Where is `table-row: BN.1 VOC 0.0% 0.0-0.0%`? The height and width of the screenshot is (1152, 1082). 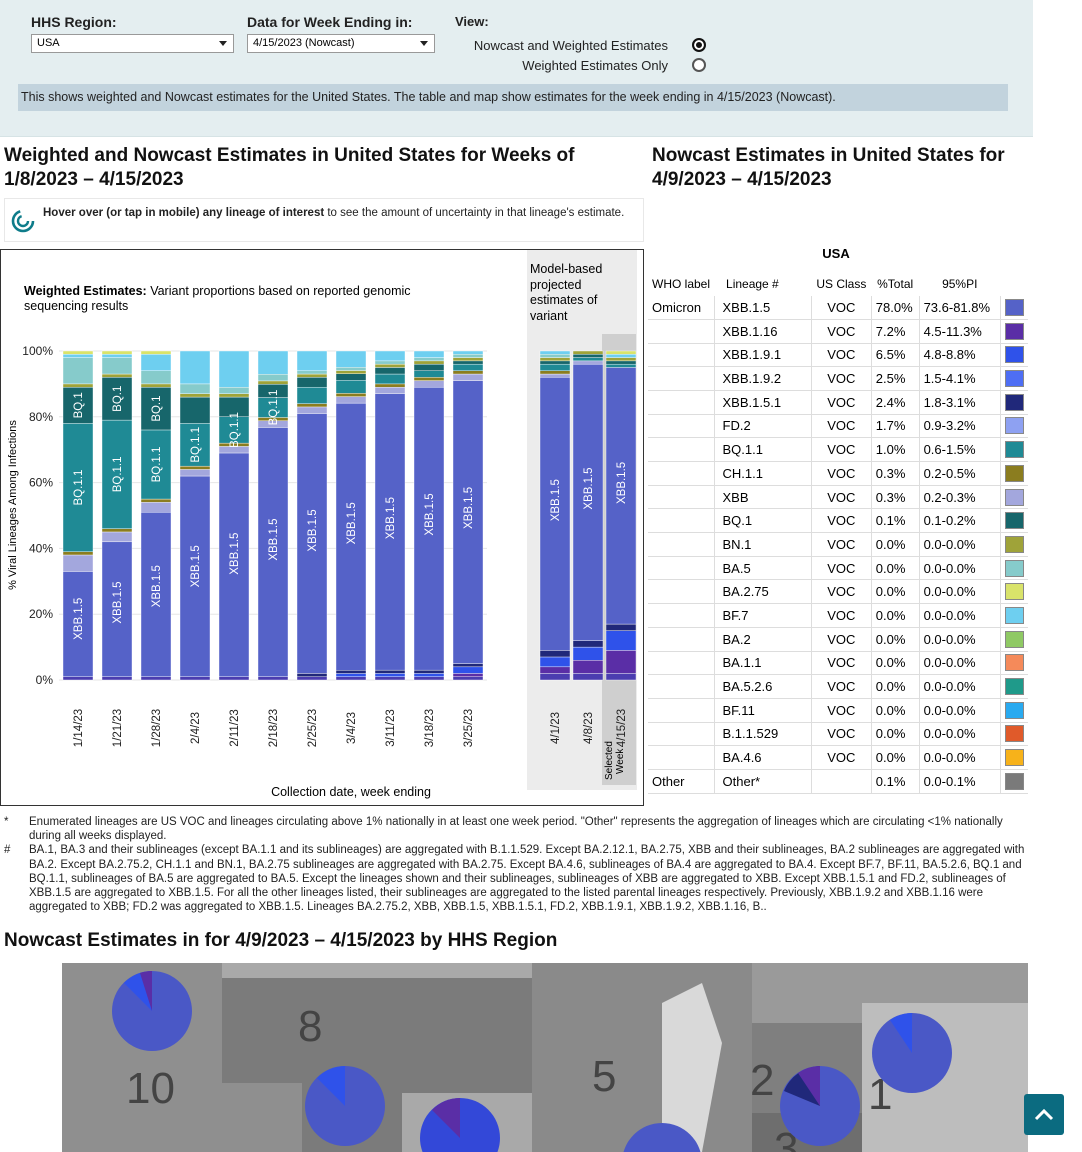 table-row: BN.1 VOC 0.0% 0.0-0.0% is located at coordinates (838, 544).